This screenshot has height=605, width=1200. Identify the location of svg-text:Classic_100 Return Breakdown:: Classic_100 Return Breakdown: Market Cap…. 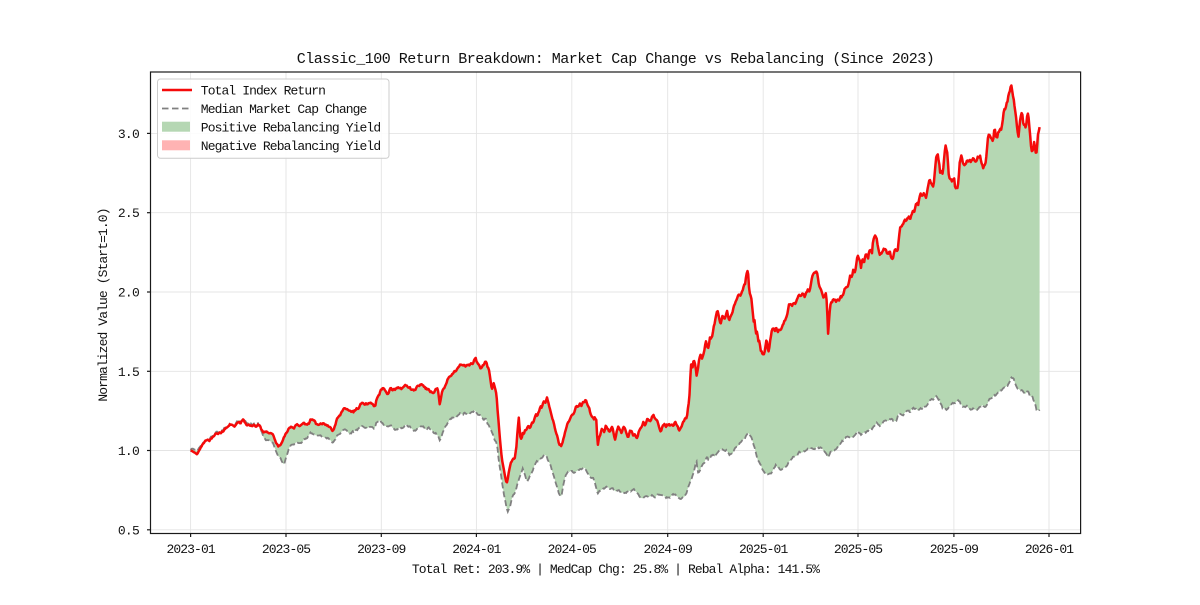
(616, 59).